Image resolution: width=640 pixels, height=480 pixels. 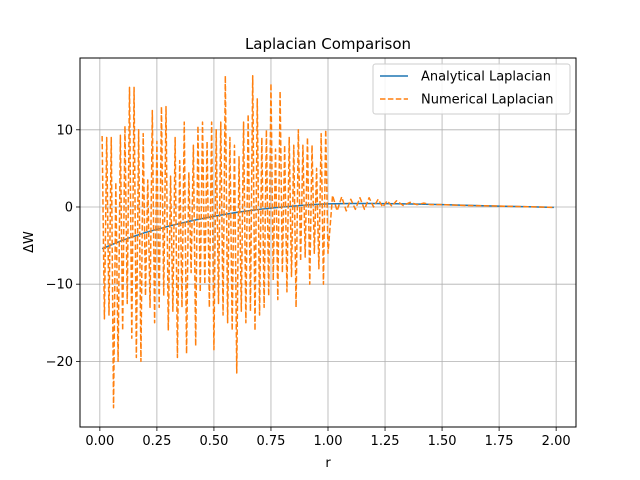 I want to click on x-tick-label: 1.75, so click(x=499, y=441).